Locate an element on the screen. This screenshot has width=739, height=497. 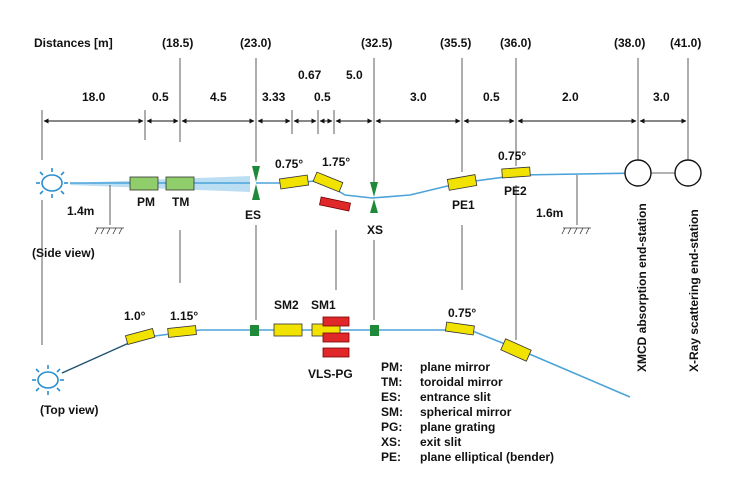
xray-end-station-label: X-Ray scattering end-station is located at coordinates (694, 290).